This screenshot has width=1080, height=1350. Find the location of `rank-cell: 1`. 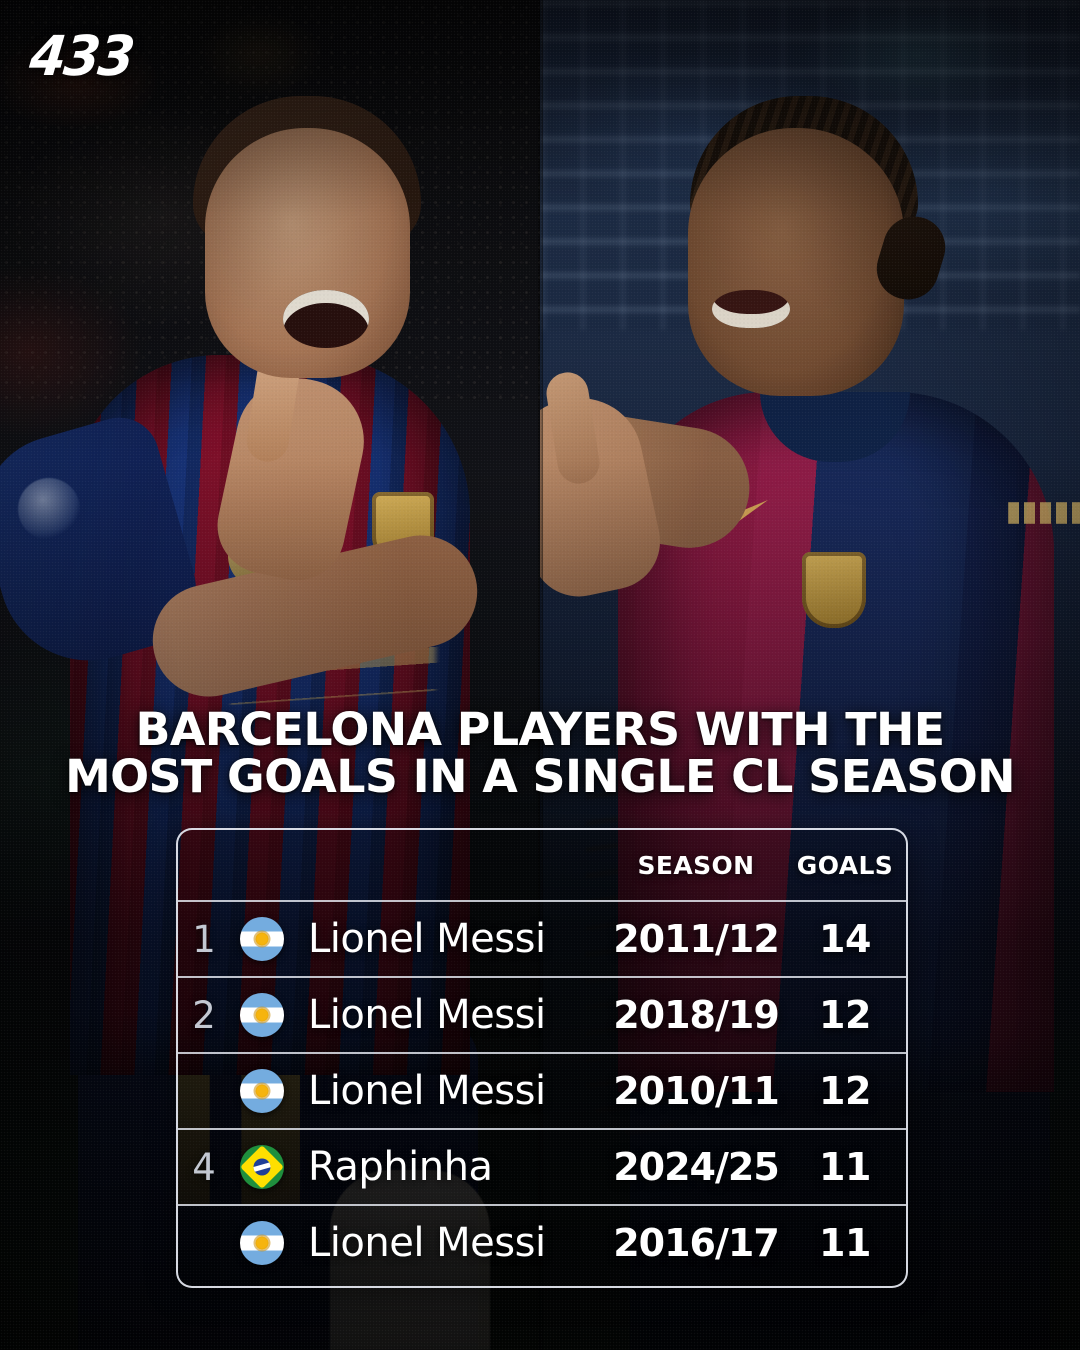

rank-cell: 1 is located at coordinates (204, 939).